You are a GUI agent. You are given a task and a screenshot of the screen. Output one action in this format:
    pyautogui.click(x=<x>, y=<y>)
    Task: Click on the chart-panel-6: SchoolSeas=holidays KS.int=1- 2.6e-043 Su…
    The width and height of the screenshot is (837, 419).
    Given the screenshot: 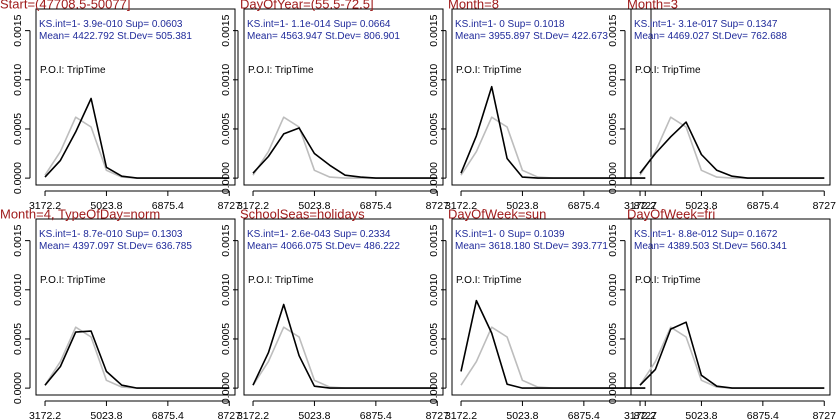 What is the action you would take?
    pyautogui.click(x=334, y=313)
    